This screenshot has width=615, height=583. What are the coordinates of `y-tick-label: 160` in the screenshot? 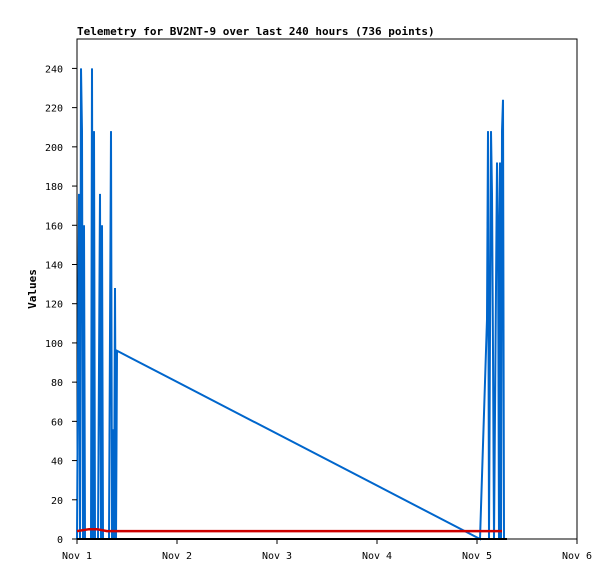 It's located at (54, 226).